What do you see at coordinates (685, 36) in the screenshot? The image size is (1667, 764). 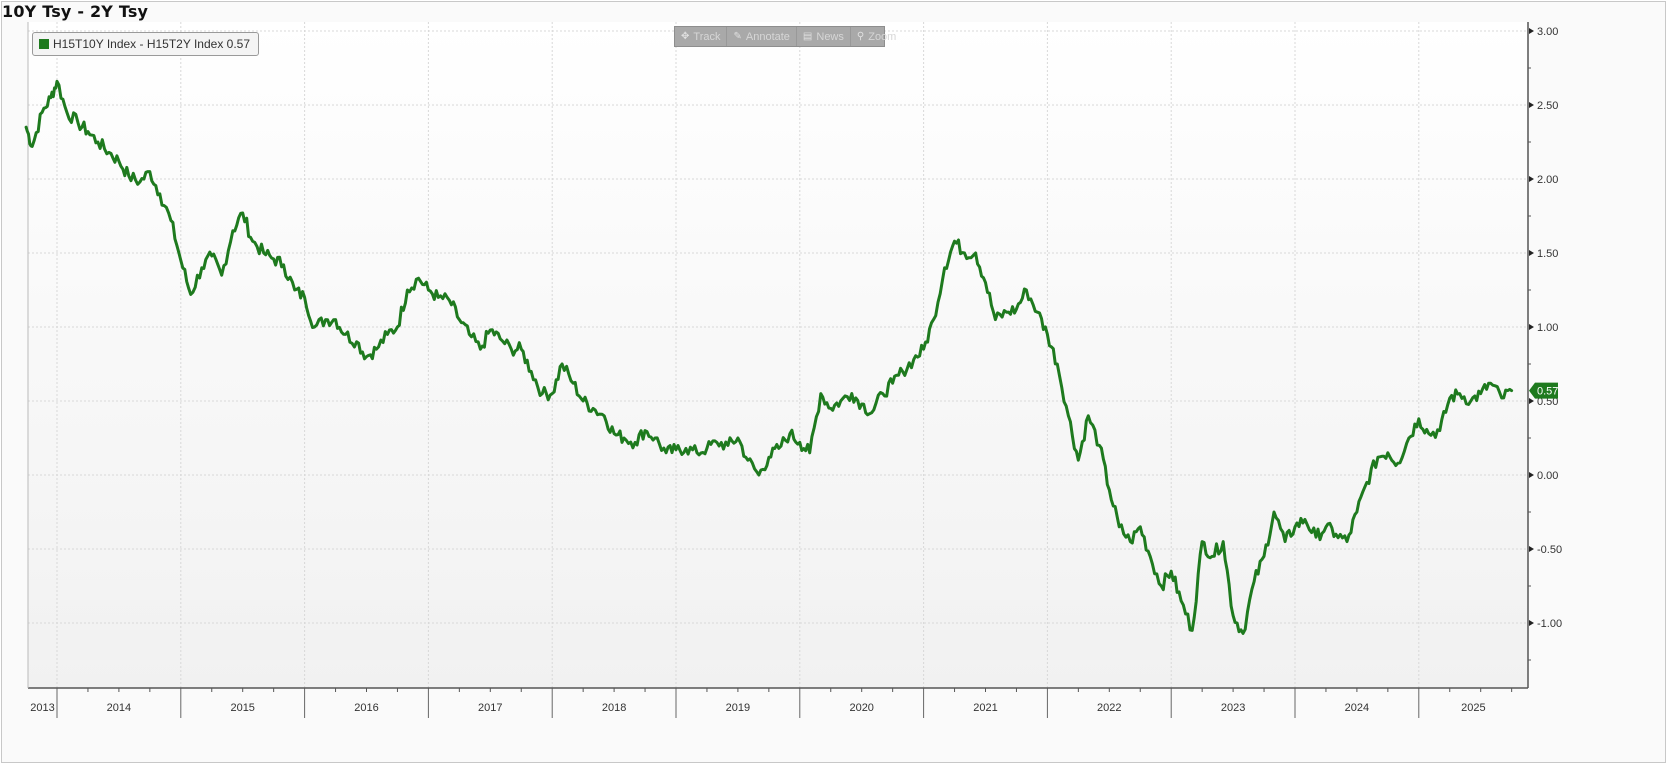 I see `crosshair-icon: ✥` at bounding box center [685, 36].